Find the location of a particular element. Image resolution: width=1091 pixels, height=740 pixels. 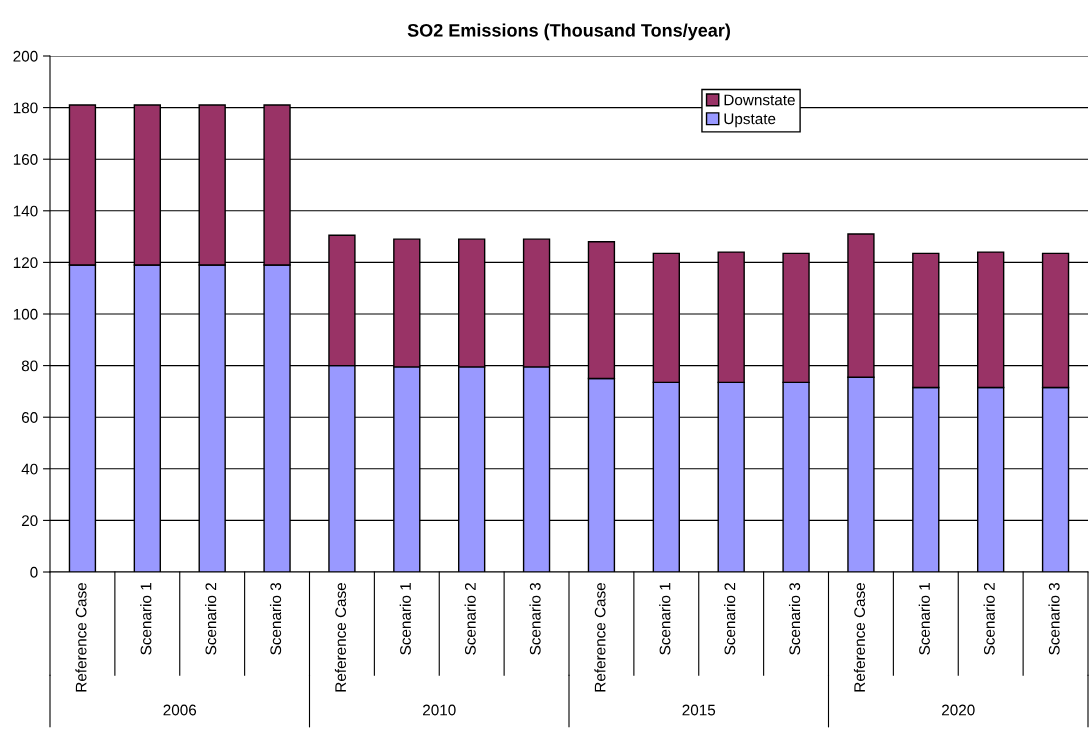

y-tick-label: 200 is located at coordinates (25, 56).